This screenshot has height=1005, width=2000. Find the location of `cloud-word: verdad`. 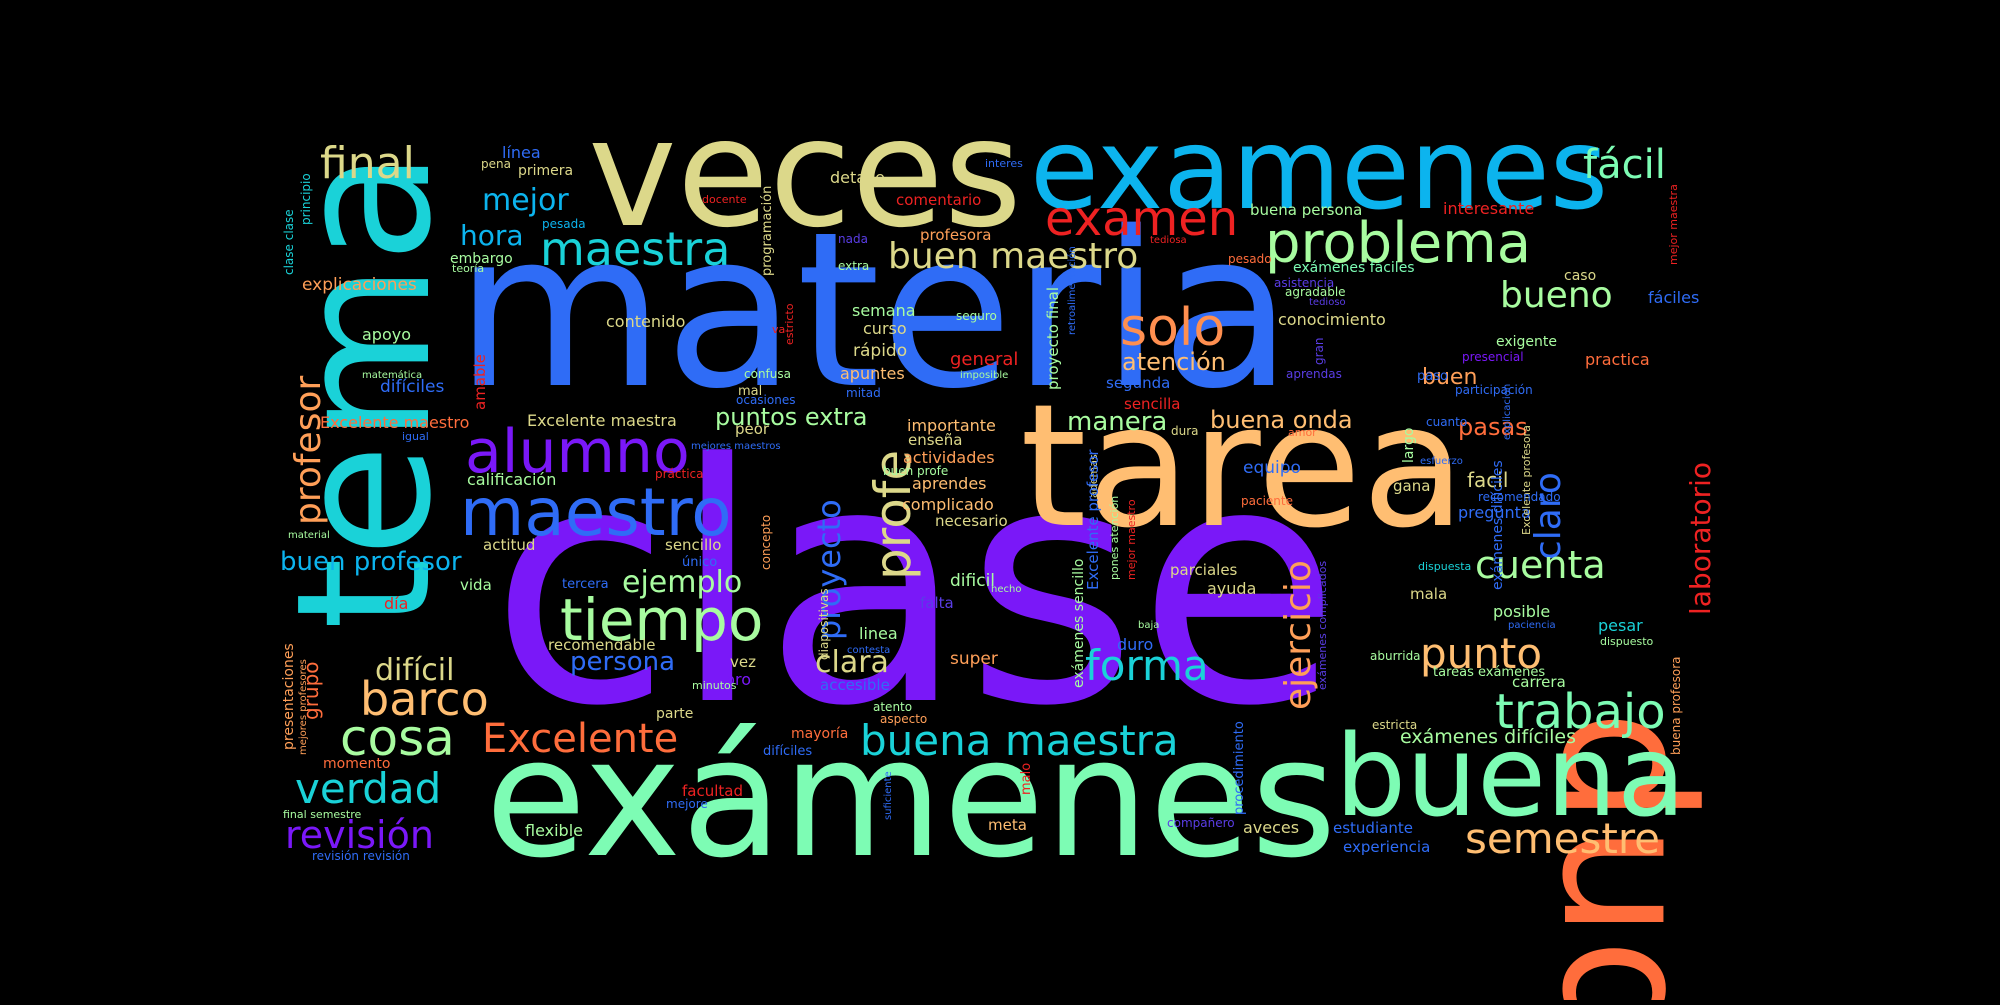

cloud-word: verdad is located at coordinates (368, 788).